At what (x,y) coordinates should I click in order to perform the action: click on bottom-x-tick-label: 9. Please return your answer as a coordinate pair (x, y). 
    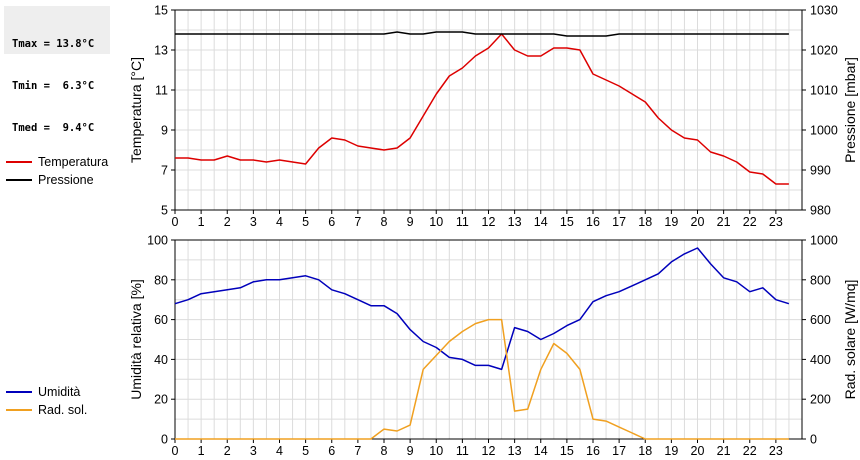
    Looking at the image, I should click on (410, 451).